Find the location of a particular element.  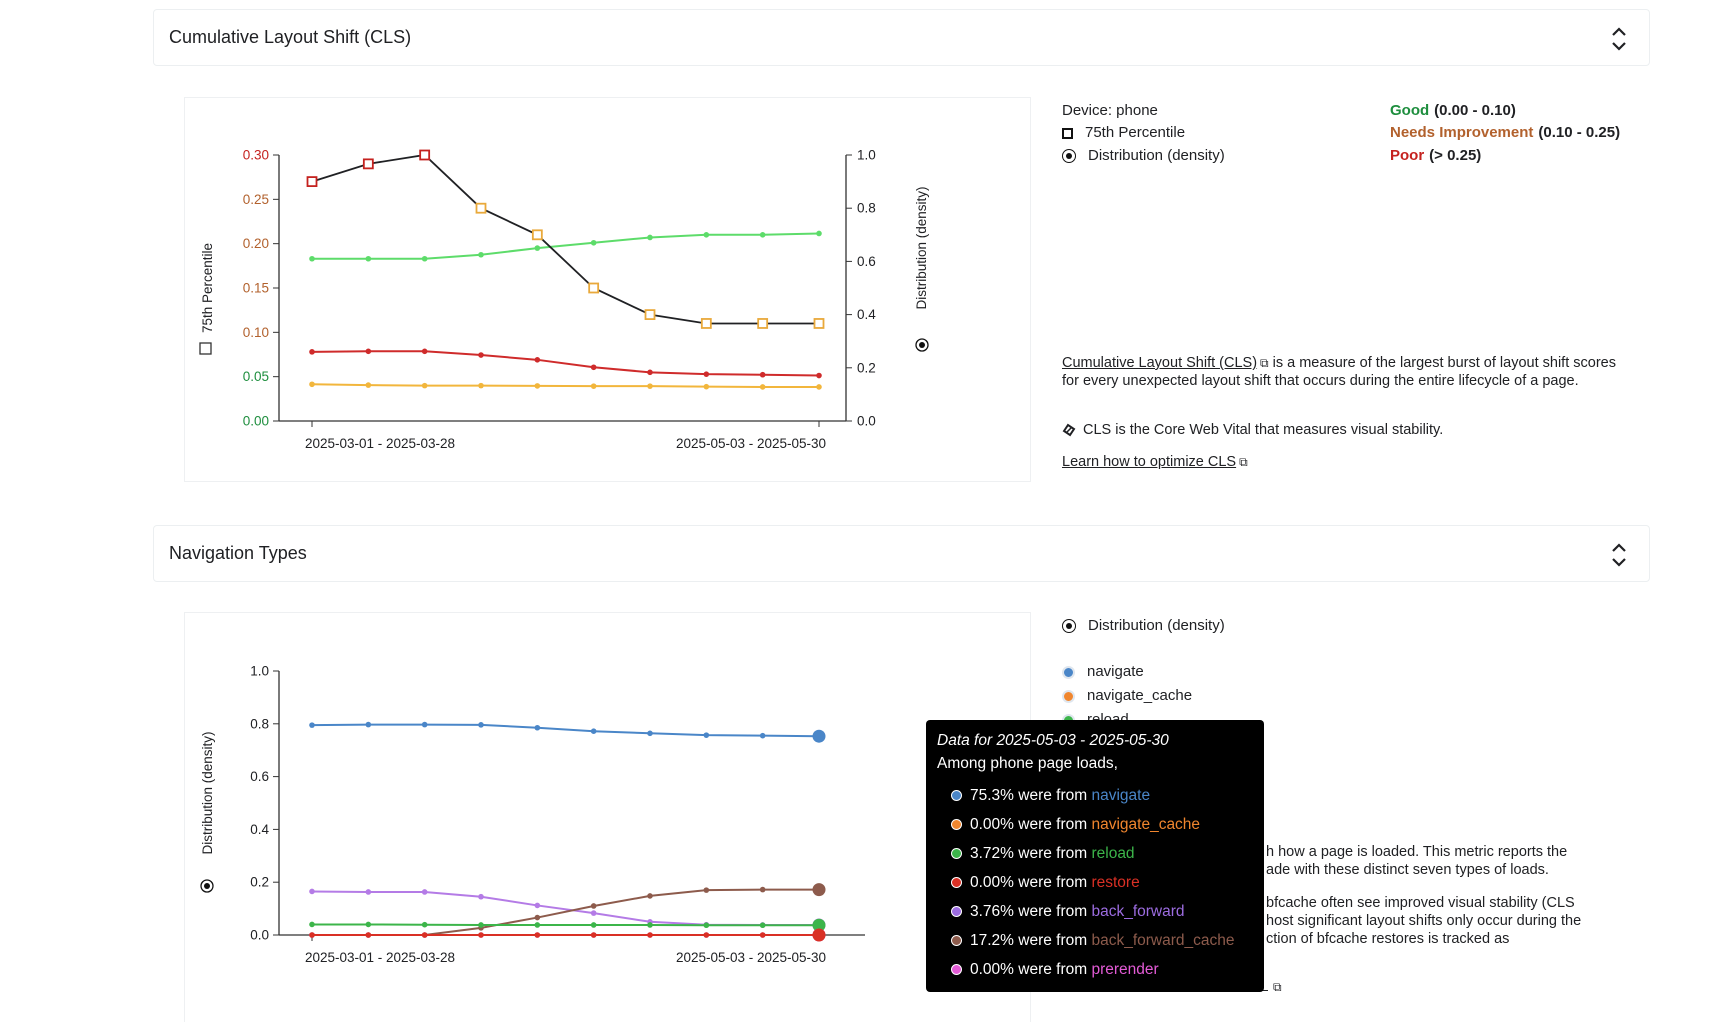

nav-legend-distribution: Distribution (density) is located at coordinates (1143, 626).